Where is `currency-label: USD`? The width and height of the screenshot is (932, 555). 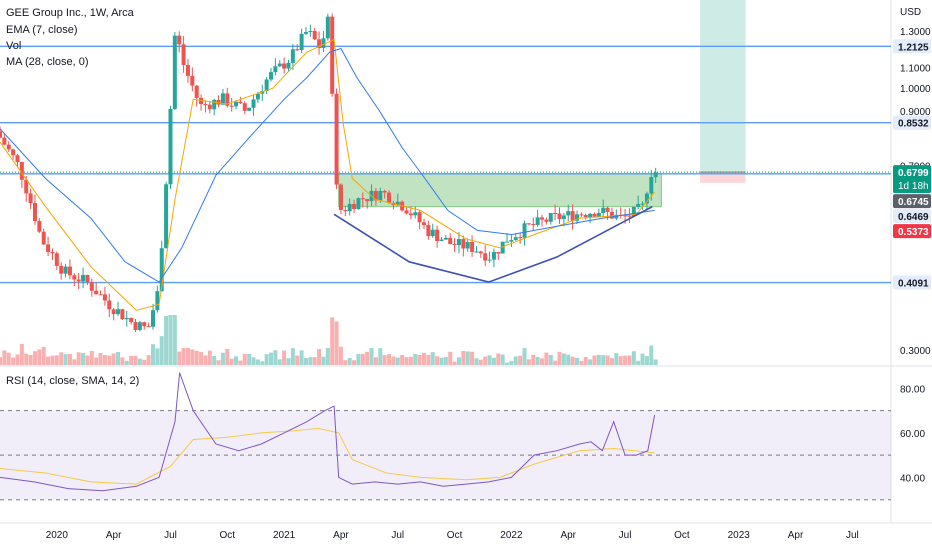 currency-label: USD is located at coordinates (911, 12).